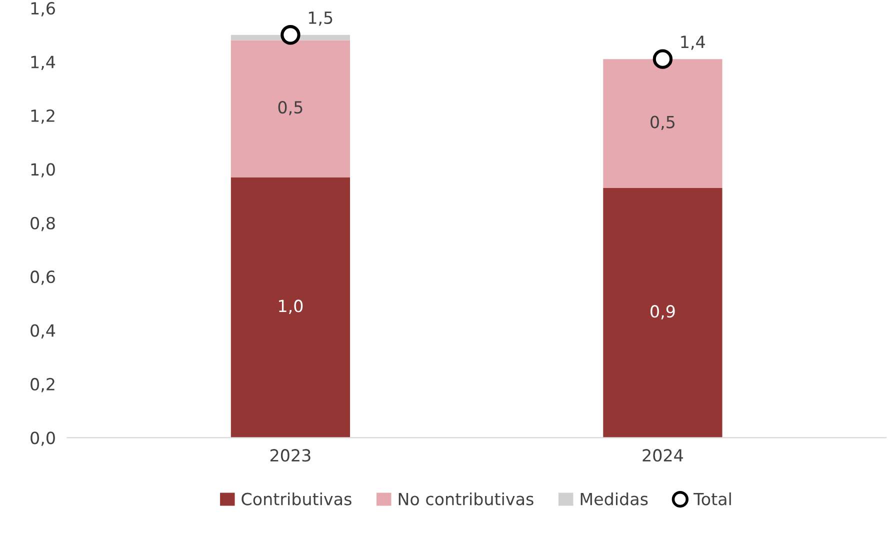 The height and width of the screenshot is (537, 895). What do you see at coordinates (662, 455) in the screenshot?
I see `x-tick-label: 2024` at bounding box center [662, 455].